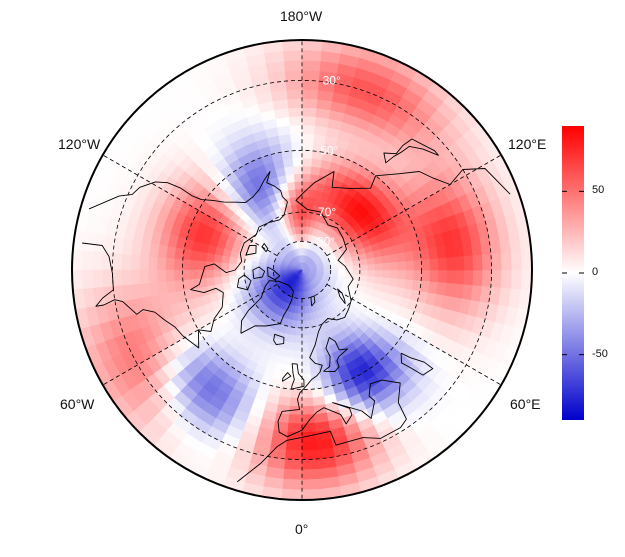 The image size is (625, 557). I want to click on colorbar-tick-50: 50, so click(598, 190).